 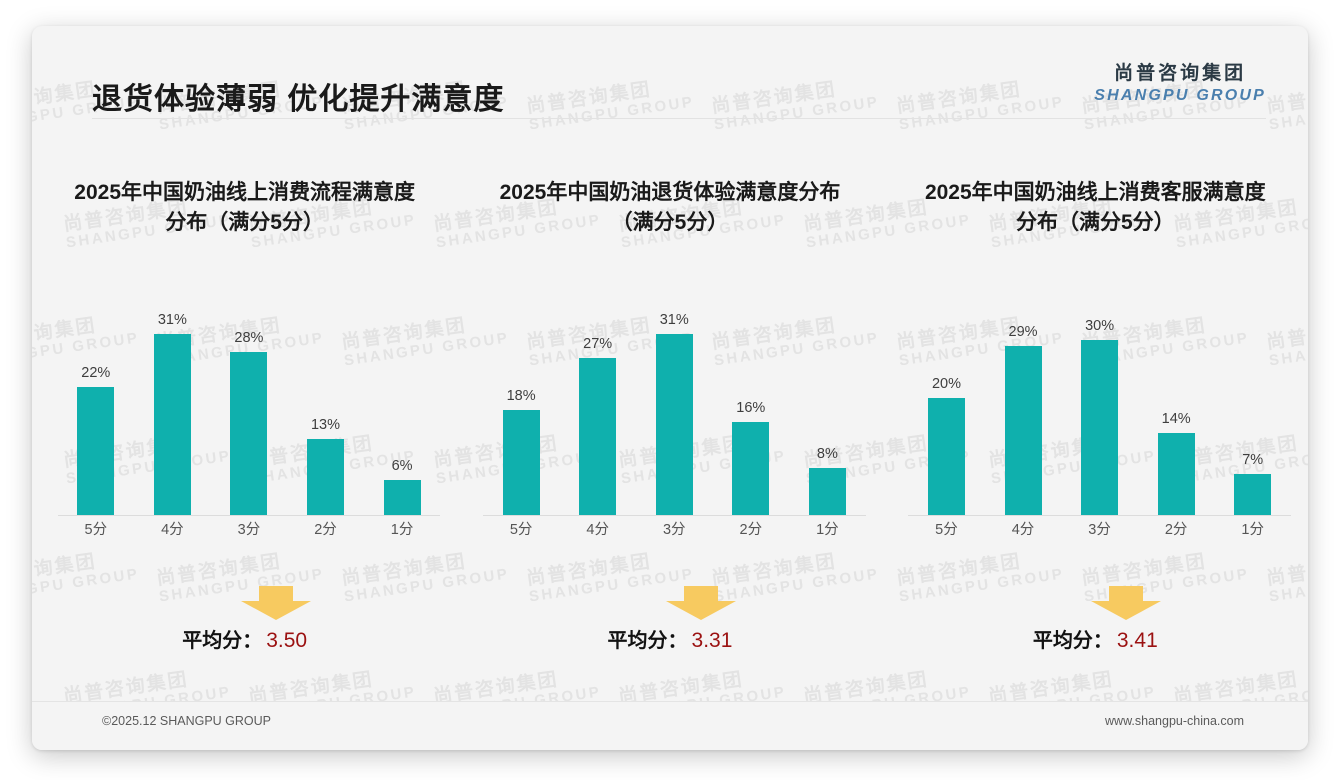 What do you see at coordinates (325, 425) in the screenshot?
I see `bar-value-label: 13%` at bounding box center [325, 425].